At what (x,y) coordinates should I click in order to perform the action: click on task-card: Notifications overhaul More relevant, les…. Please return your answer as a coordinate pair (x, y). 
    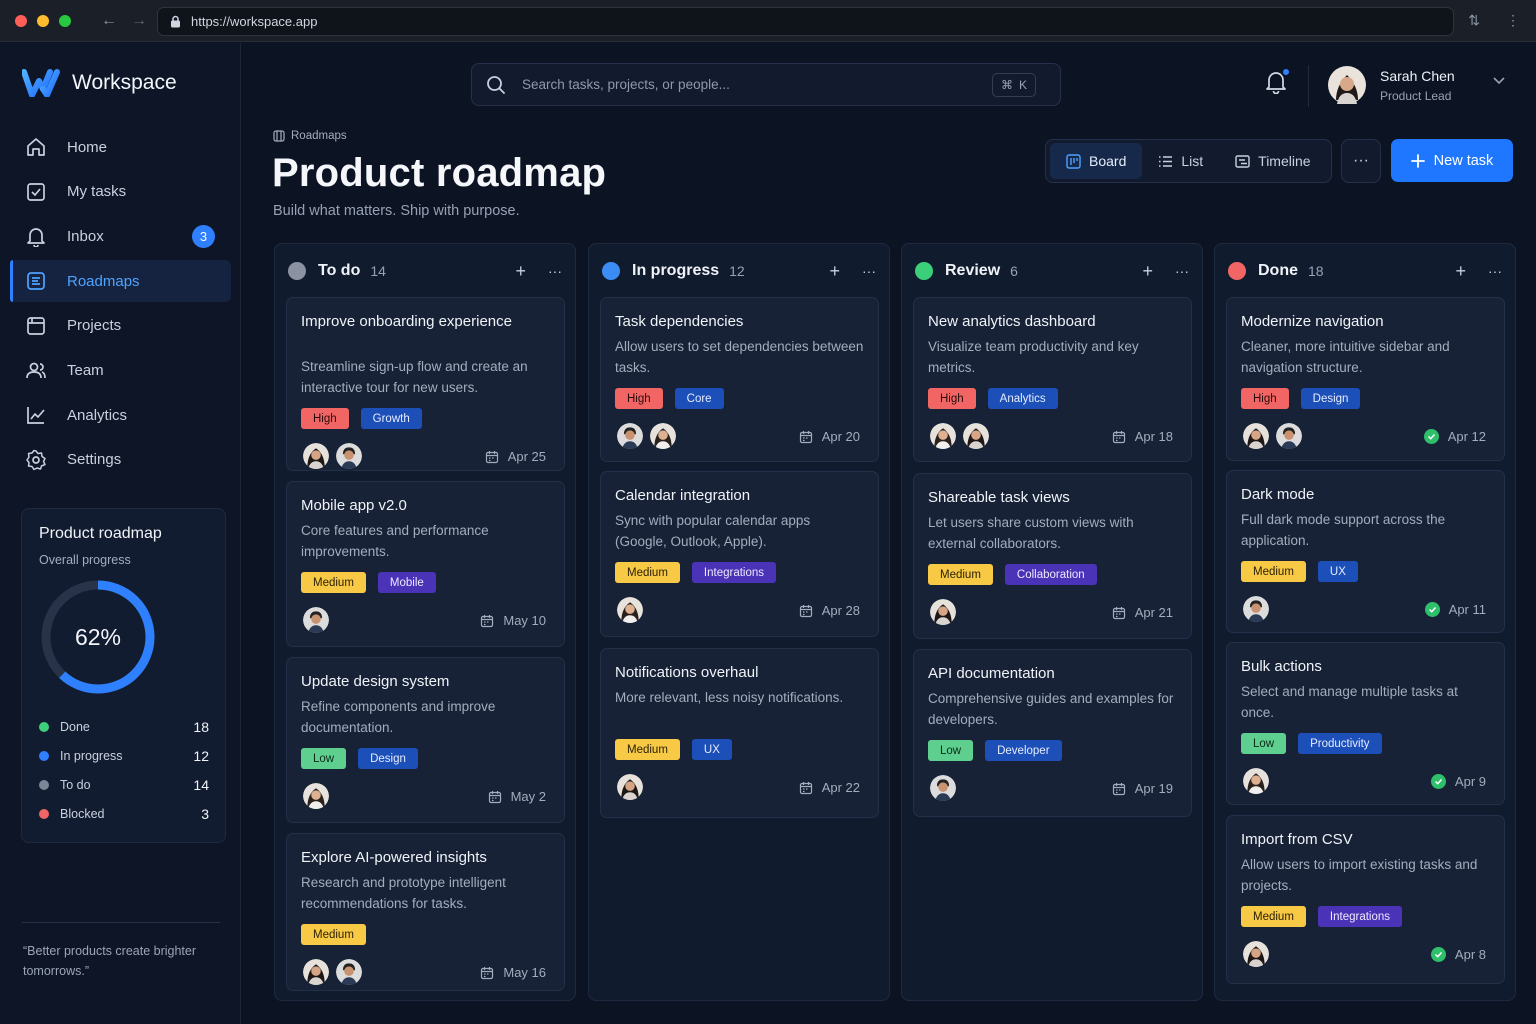
    Looking at the image, I should click on (739, 733).